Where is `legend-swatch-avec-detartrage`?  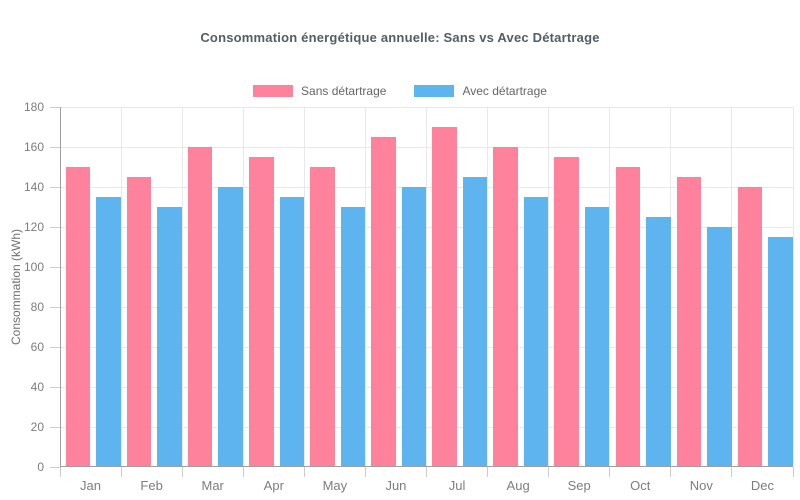 legend-swatch-avec-detartrage is located at coordinates (434, 91).